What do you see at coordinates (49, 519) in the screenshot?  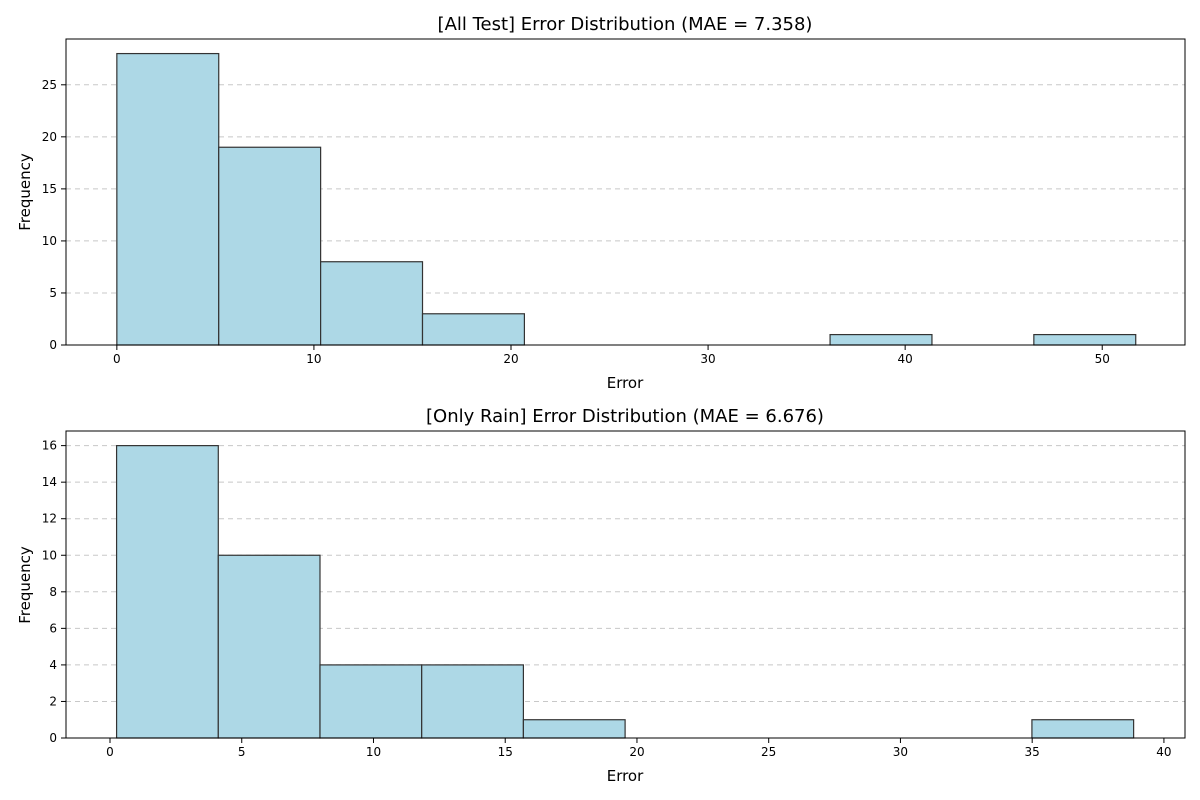 I see `y-tick-label: 12` at bounding box center [49, 519].